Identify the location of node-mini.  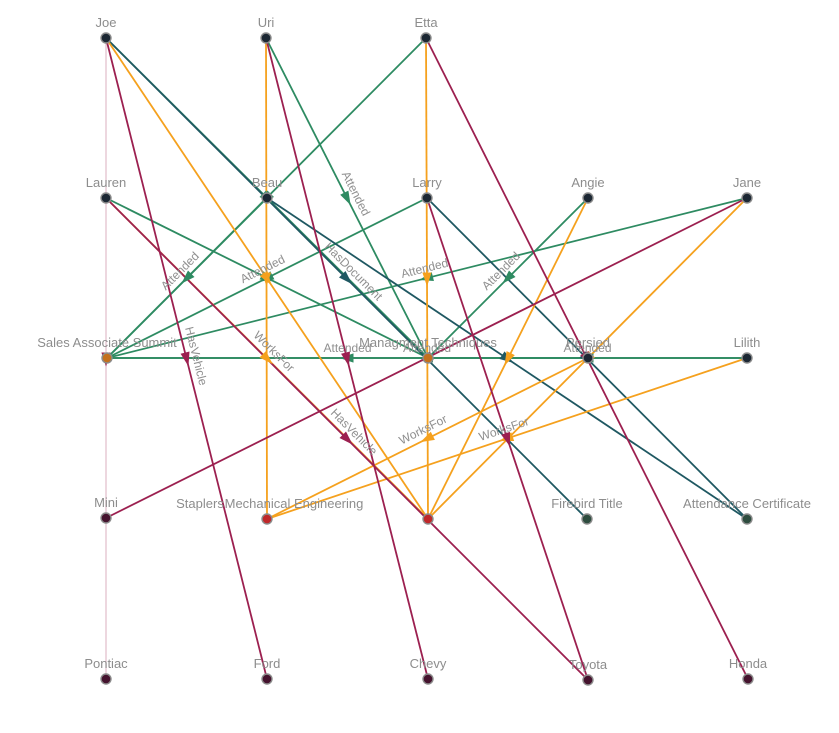
(106, 518).